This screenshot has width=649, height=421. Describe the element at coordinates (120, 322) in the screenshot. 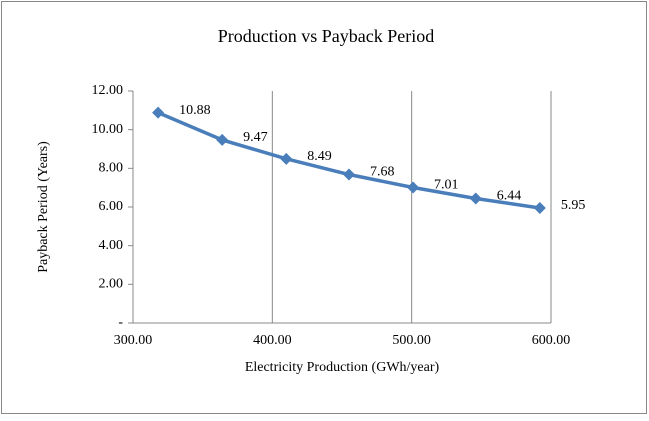

I see `y-tick-label: -` at that location.